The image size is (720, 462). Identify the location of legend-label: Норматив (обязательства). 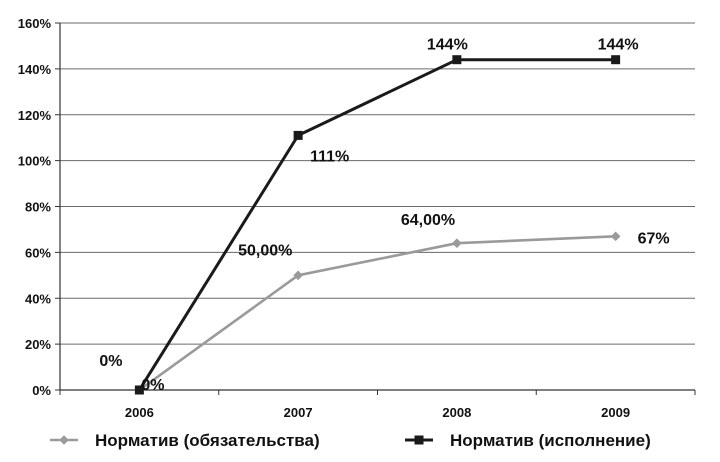
(207, 440).